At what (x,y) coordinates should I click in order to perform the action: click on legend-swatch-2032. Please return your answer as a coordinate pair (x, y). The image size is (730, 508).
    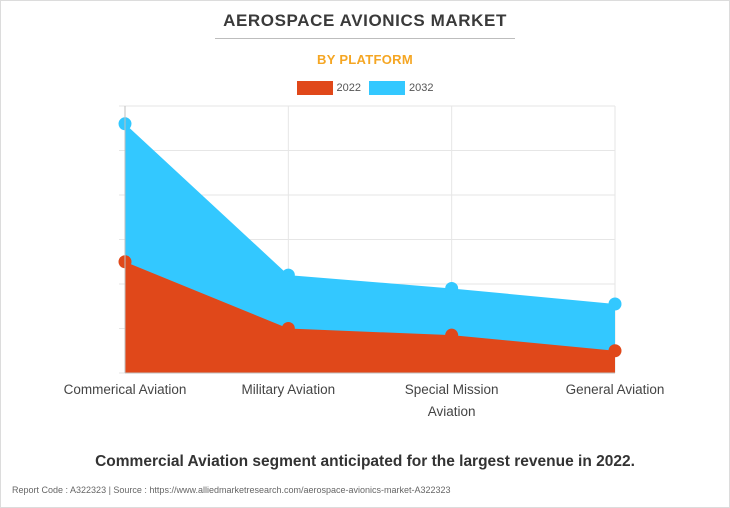
    Looking at the image, I should click on (387, 88).